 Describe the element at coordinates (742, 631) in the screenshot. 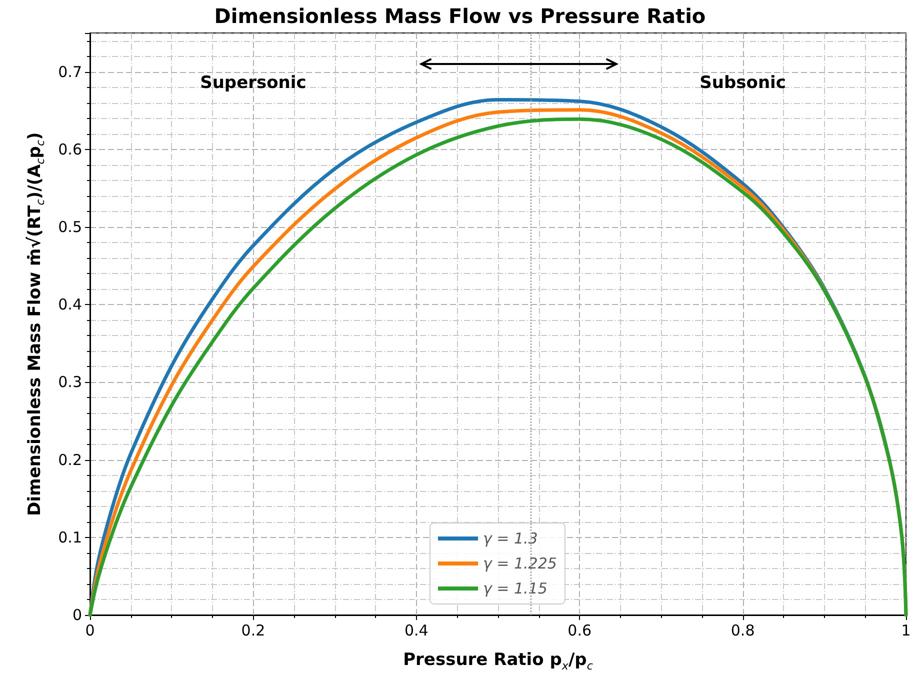

I see `x-tick-label: 0.8` at that location.